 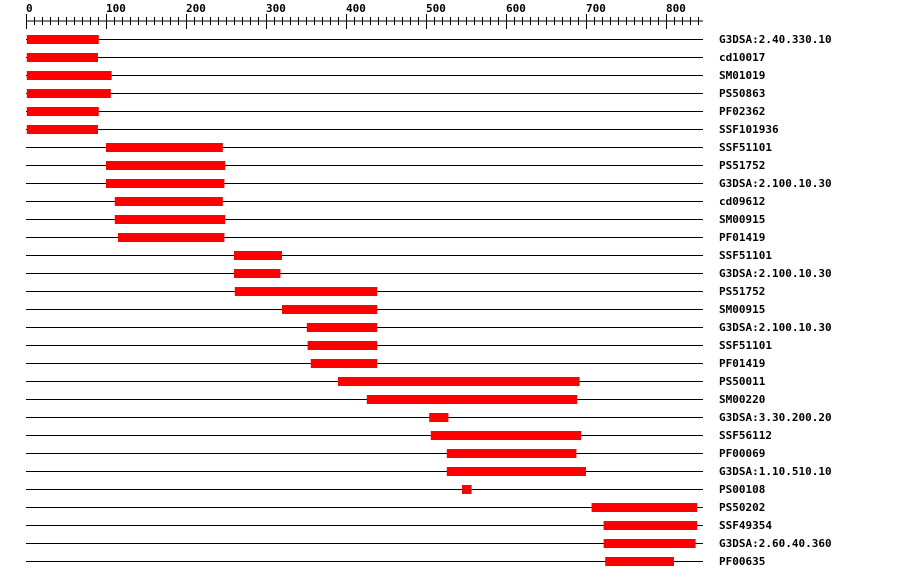 I want to click on domain-label: SSF56112, so click(x=745, y=435).